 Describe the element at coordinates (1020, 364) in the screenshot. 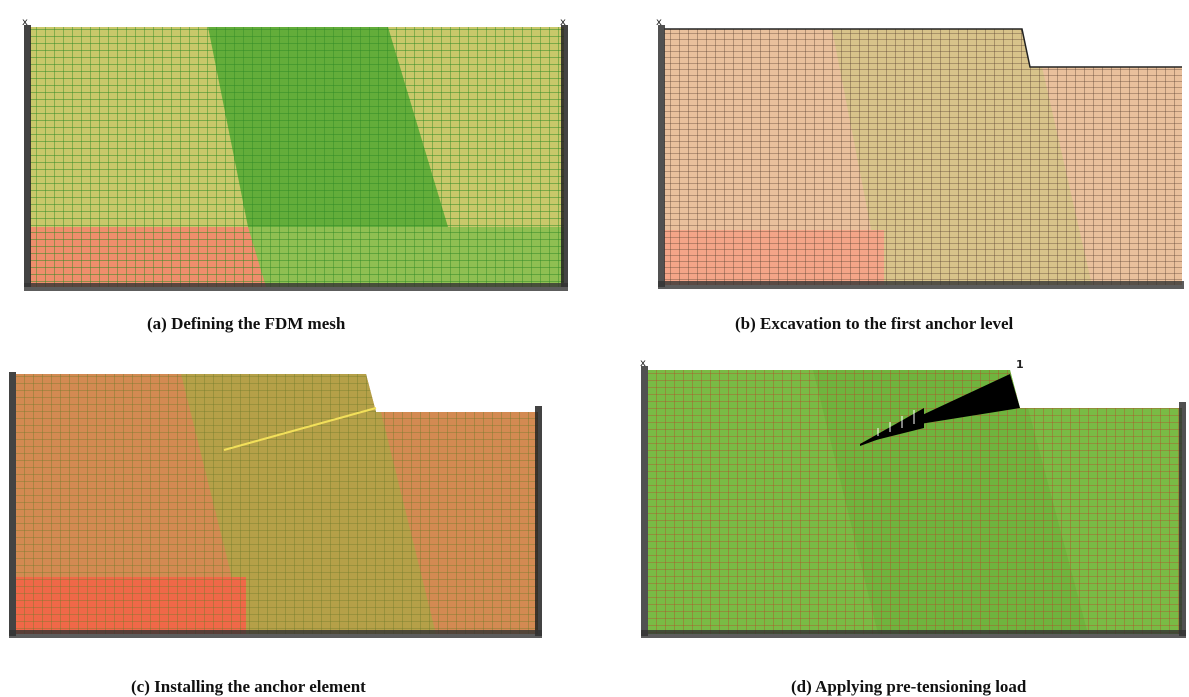

I see `load-label: 1` at that location.